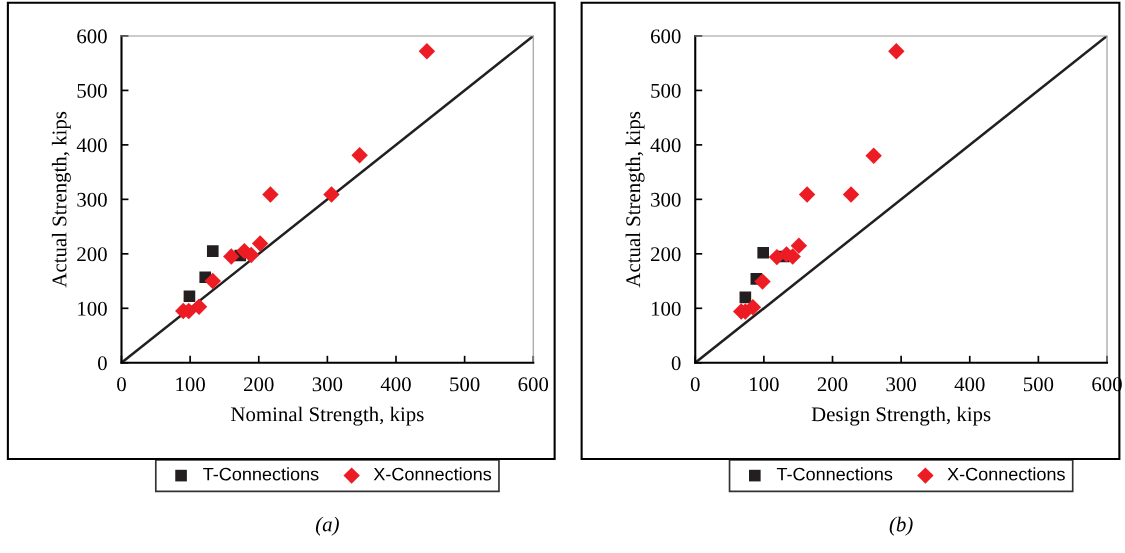  Describe the element at coordinates (533, 384) in the screenshot. I see `x-tick-label: 600` at that location.